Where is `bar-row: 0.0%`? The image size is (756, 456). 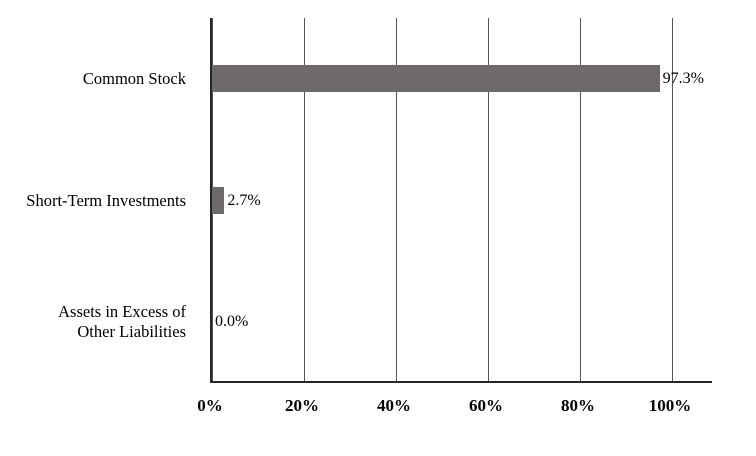
bar-row: 0.0% is located at coordinates (230, 322).